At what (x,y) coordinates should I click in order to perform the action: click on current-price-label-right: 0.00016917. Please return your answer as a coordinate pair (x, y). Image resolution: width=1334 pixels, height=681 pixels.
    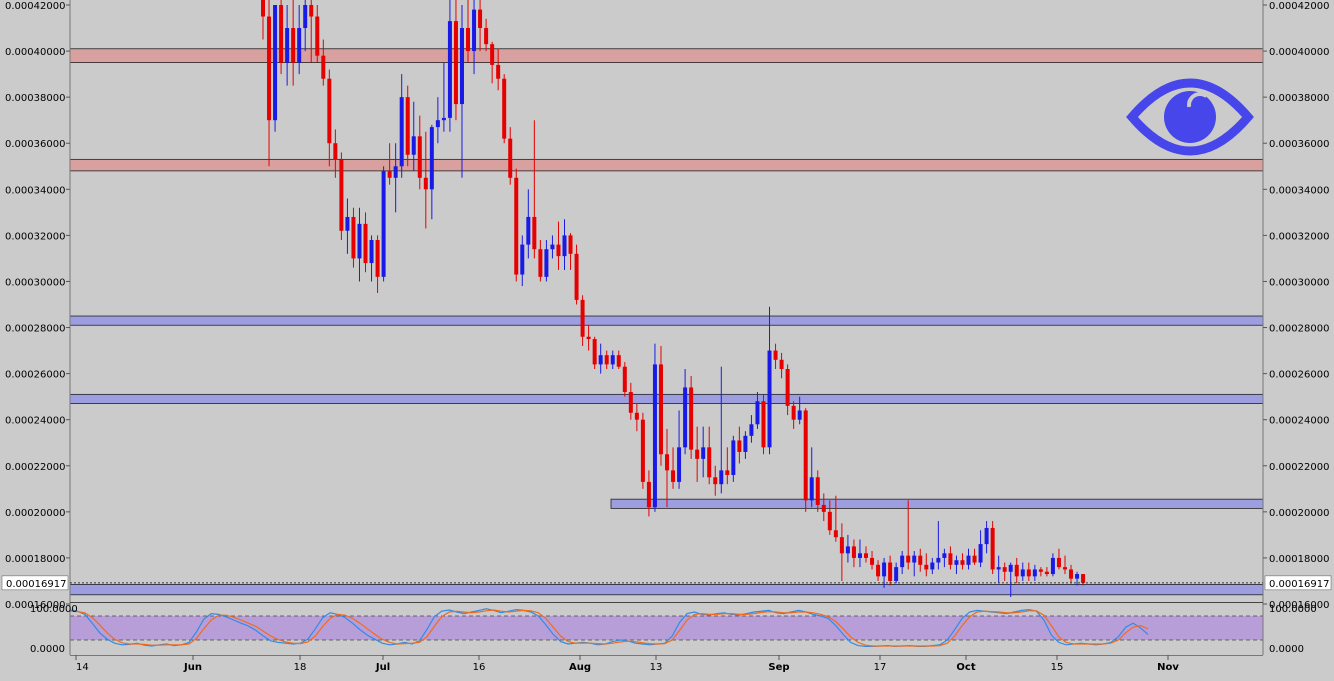
    Looking at the image, I should click on (1299, 584).